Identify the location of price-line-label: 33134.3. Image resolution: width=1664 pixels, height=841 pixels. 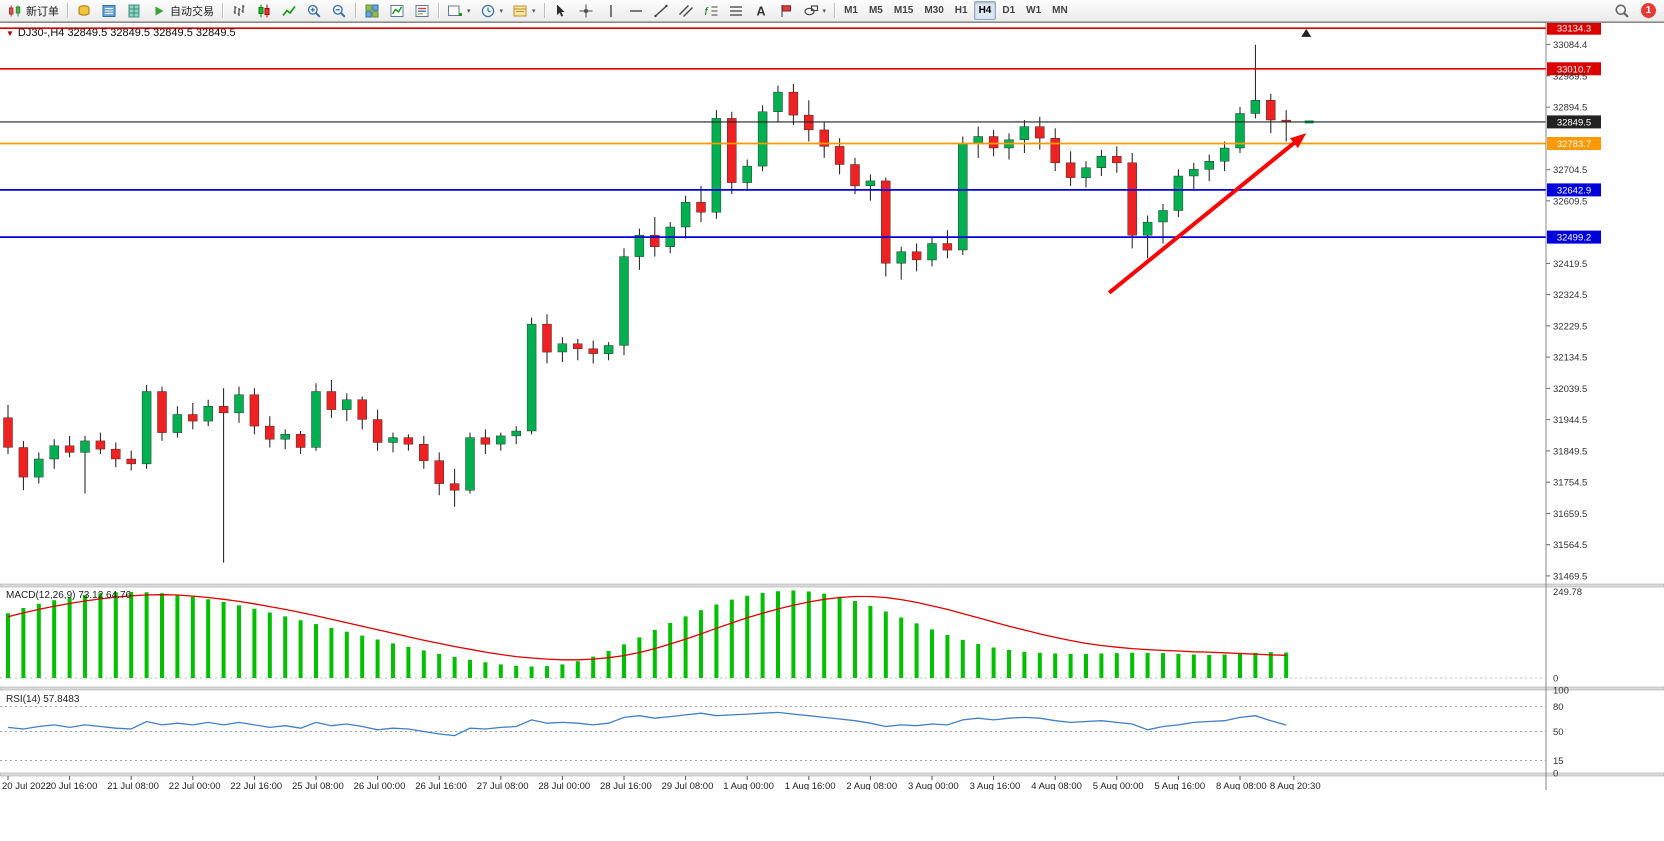
(1574, 29).